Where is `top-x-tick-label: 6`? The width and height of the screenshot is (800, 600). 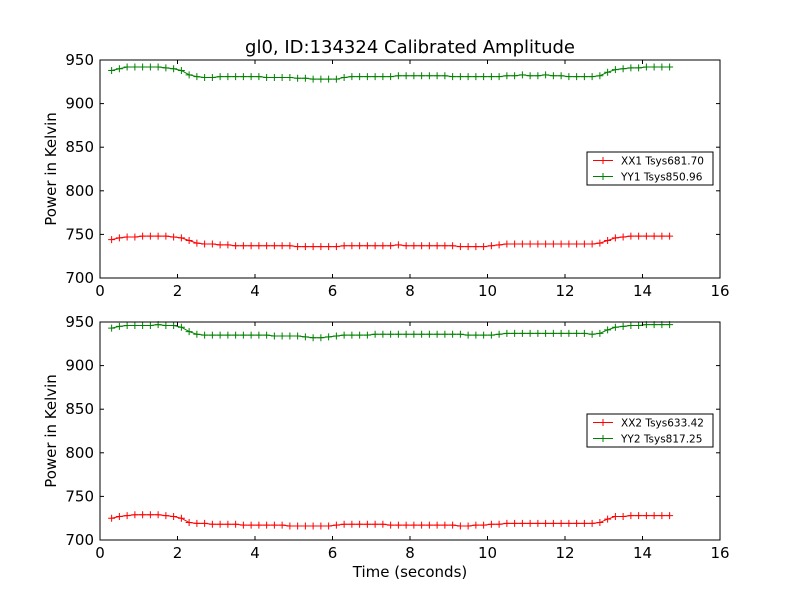 top-x-tick-label: 6 is located at coordinates (333, 291).